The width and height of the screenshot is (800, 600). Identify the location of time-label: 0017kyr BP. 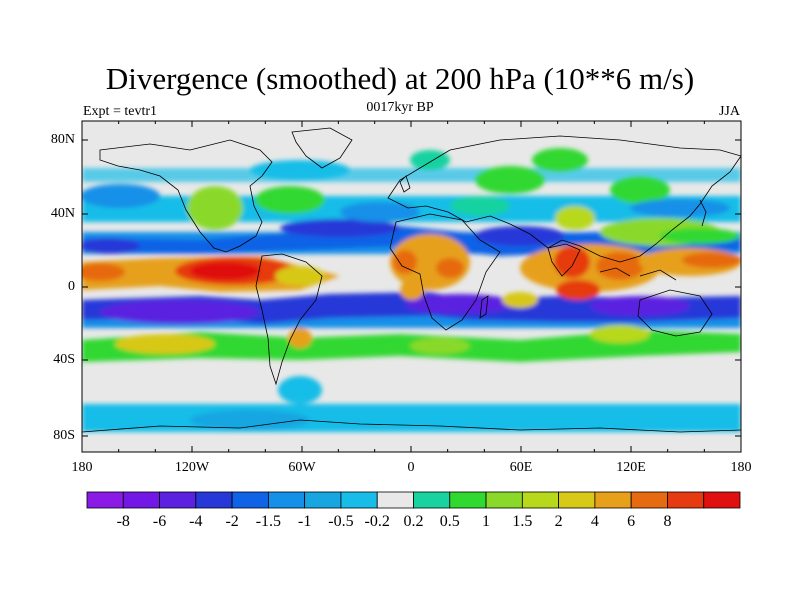
(400, 107).